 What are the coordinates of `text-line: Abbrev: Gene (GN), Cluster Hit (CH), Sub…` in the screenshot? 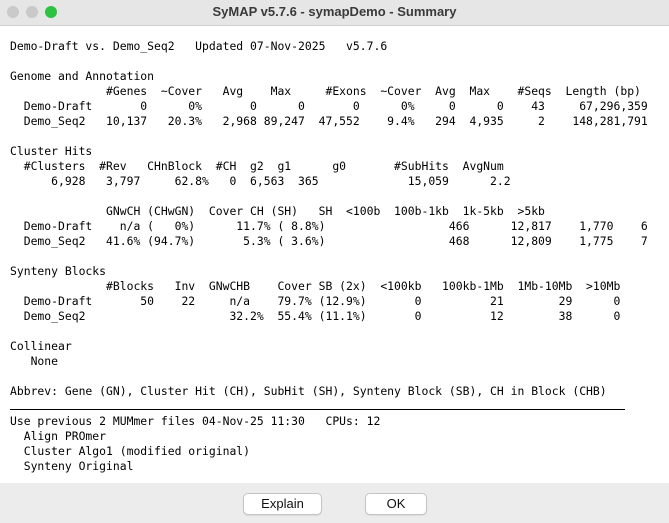 It's located at (308, 390).